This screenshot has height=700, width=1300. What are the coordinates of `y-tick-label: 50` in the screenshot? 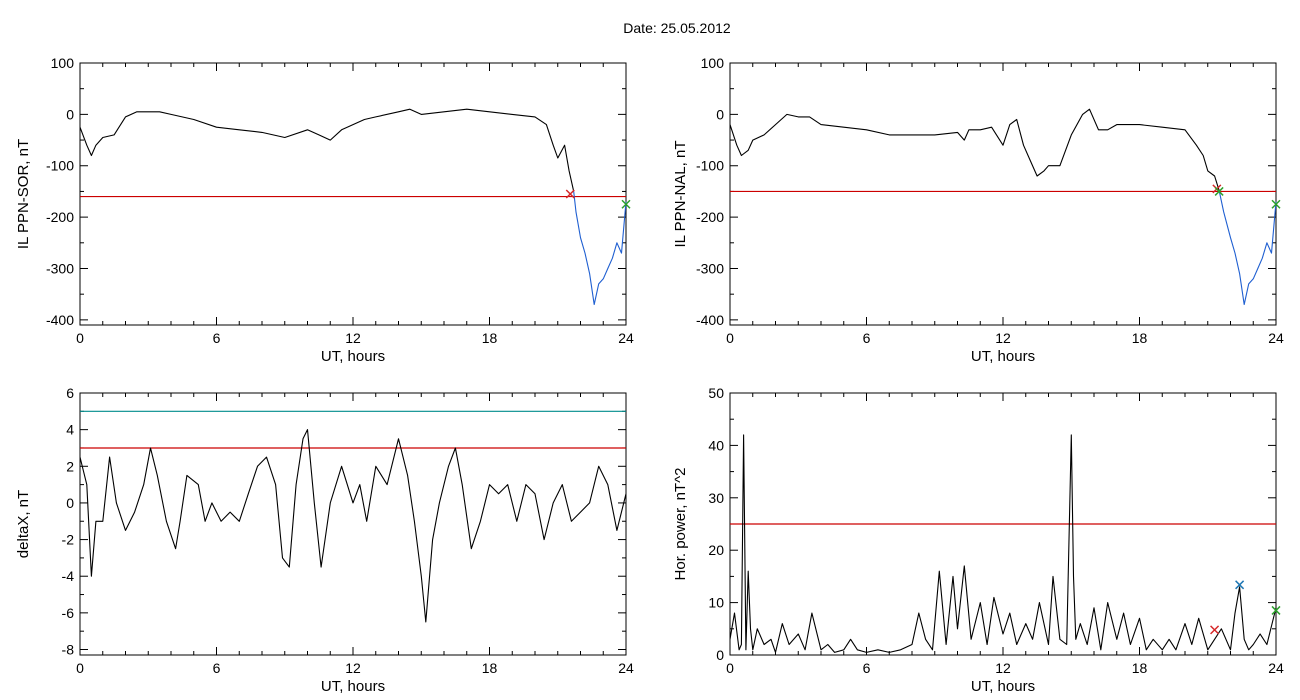 It's located at (716, 393).